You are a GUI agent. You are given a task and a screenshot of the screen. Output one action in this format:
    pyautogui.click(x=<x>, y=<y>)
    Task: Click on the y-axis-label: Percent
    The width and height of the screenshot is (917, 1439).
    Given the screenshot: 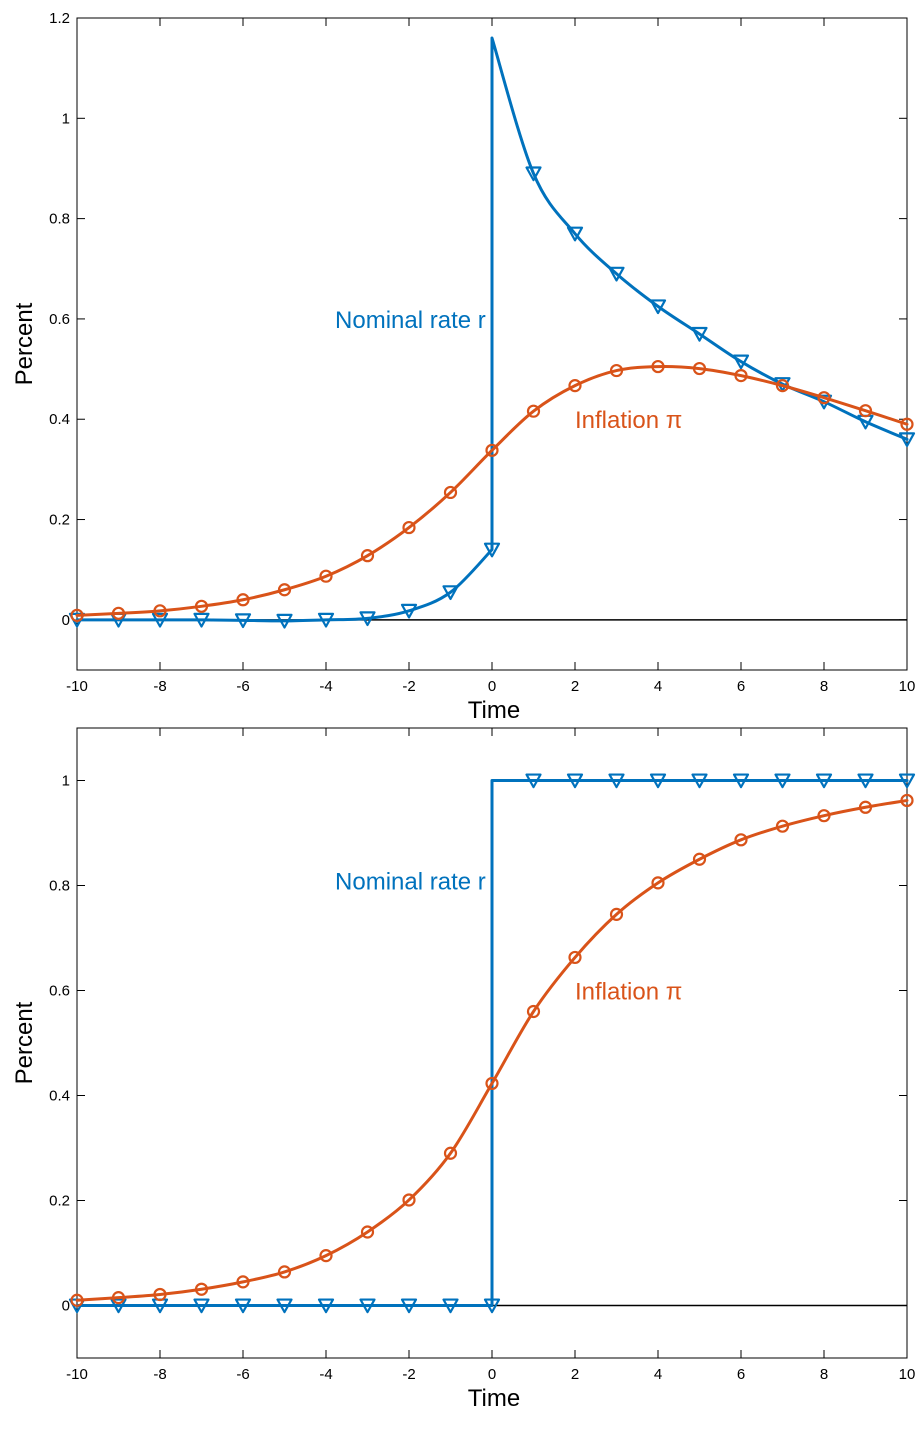 What is the action you would take?
    pyautogui.click(x=24, y=1042)
    